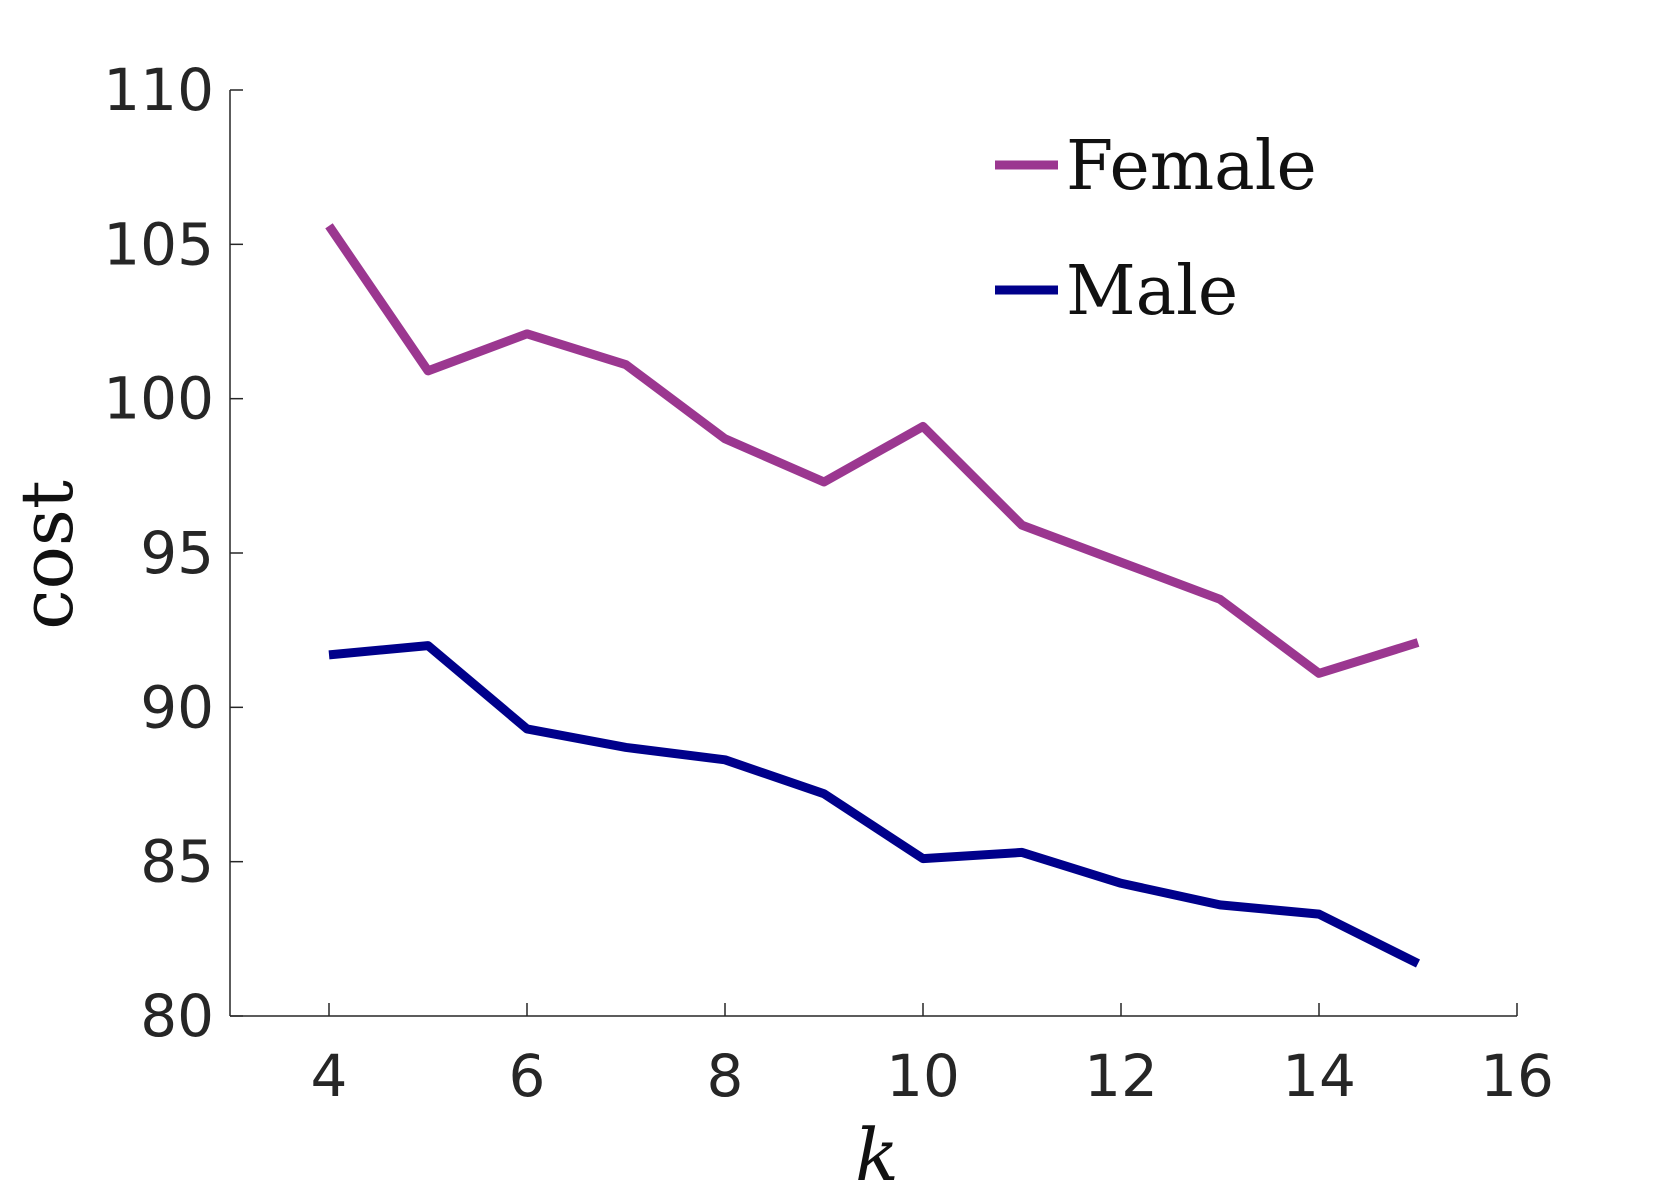 Image resolution: width=1667 pixels, height=1202 pixels. What do you see at coordinates (47, 555) in the screenshot?
I see `y-axis-label: cost` at bounding box center [47, 555].